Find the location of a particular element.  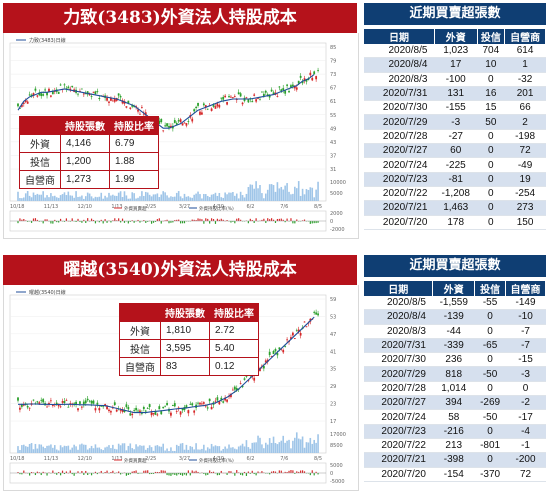

trade-foreign: 58 is located at coordinates (453, 417).